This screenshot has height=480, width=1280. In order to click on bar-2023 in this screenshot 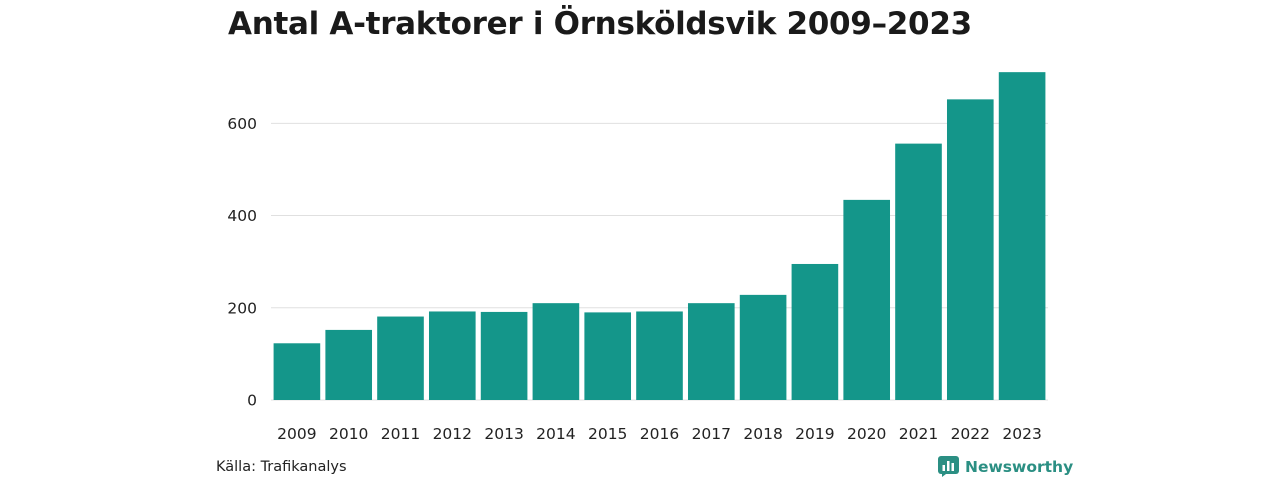, I will do `click(1022, 236)`.